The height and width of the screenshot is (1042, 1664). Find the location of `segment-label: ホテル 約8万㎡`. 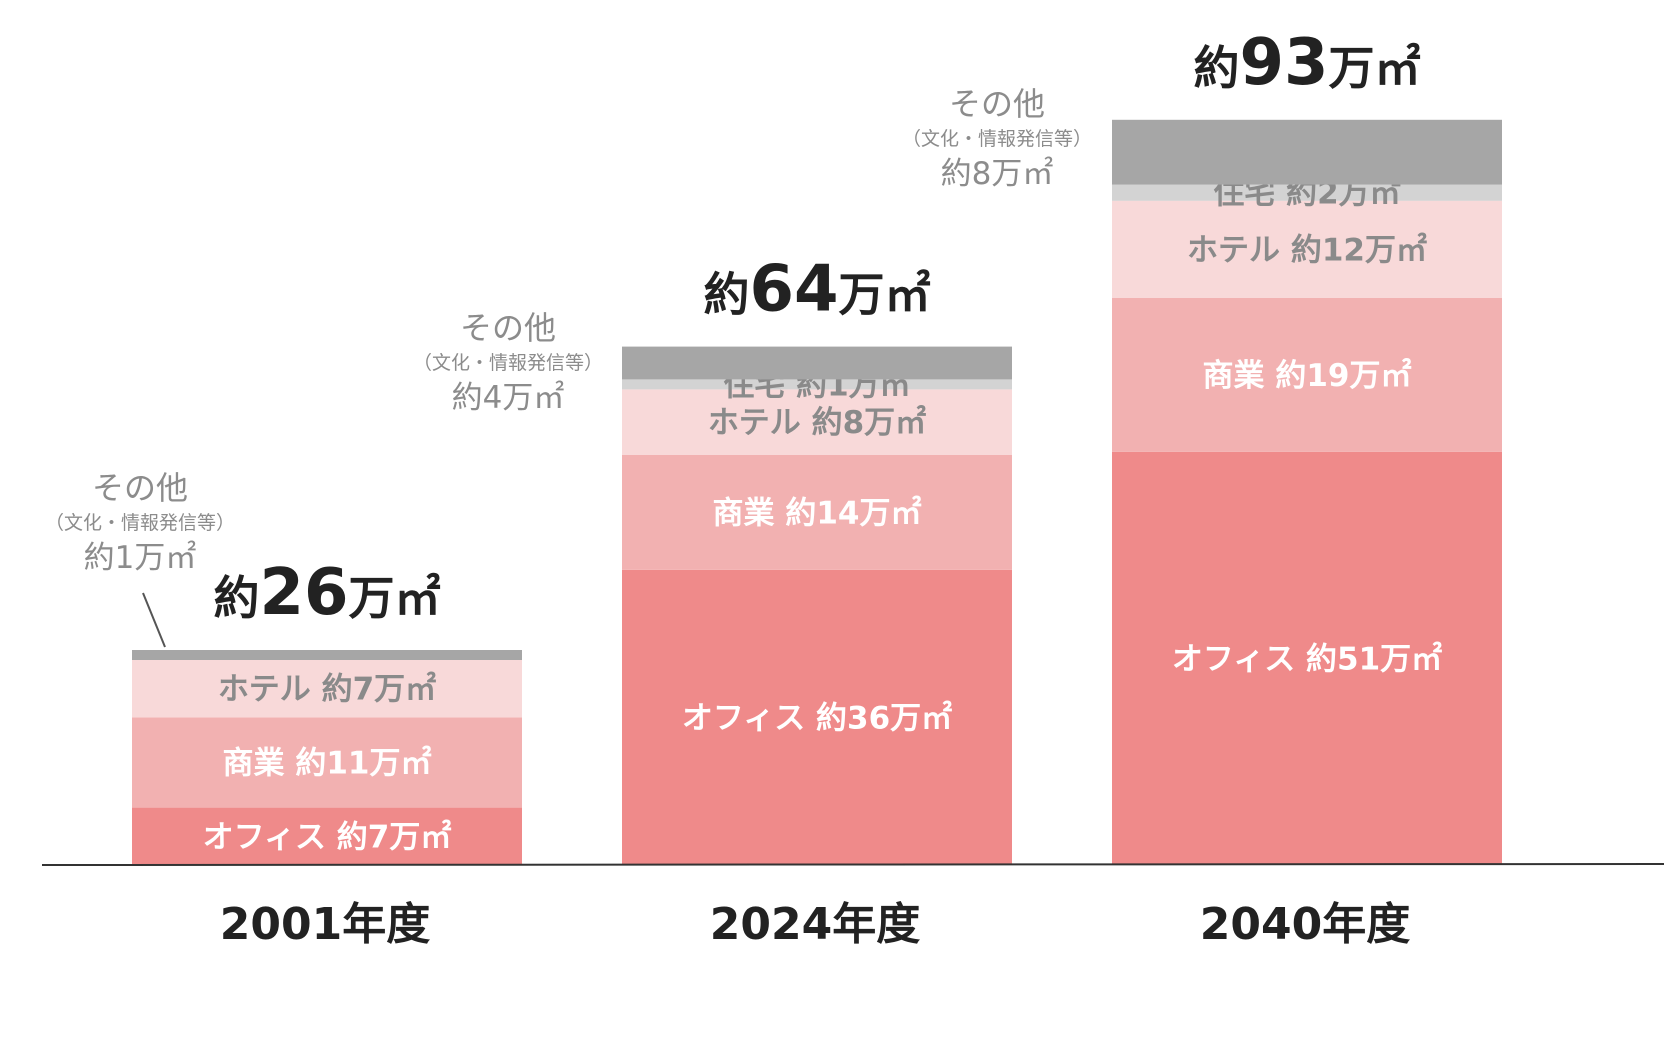

segment-label: ホテル 約8万㎡ is located at coordinates (817, 423).